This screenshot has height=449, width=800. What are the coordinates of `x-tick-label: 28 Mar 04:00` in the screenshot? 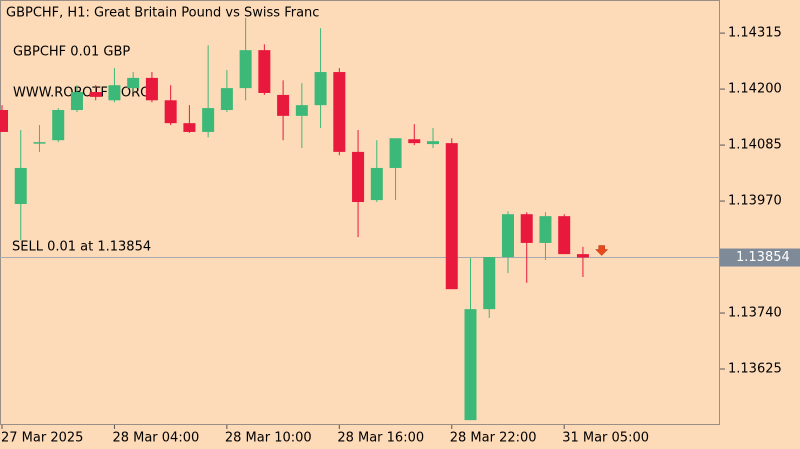 It's located at (155, 438).